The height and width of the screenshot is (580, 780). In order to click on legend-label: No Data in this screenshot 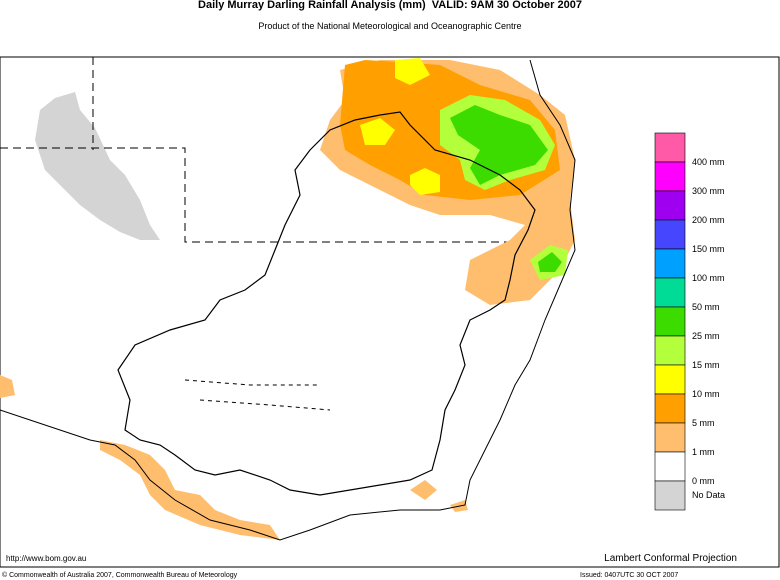, I will do `click(708, 495)`.